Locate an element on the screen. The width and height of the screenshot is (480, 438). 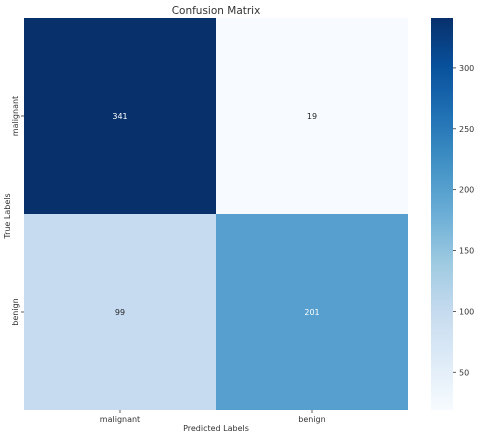
y-tick-labels: malignant benign is located at coordinates (17, 211).